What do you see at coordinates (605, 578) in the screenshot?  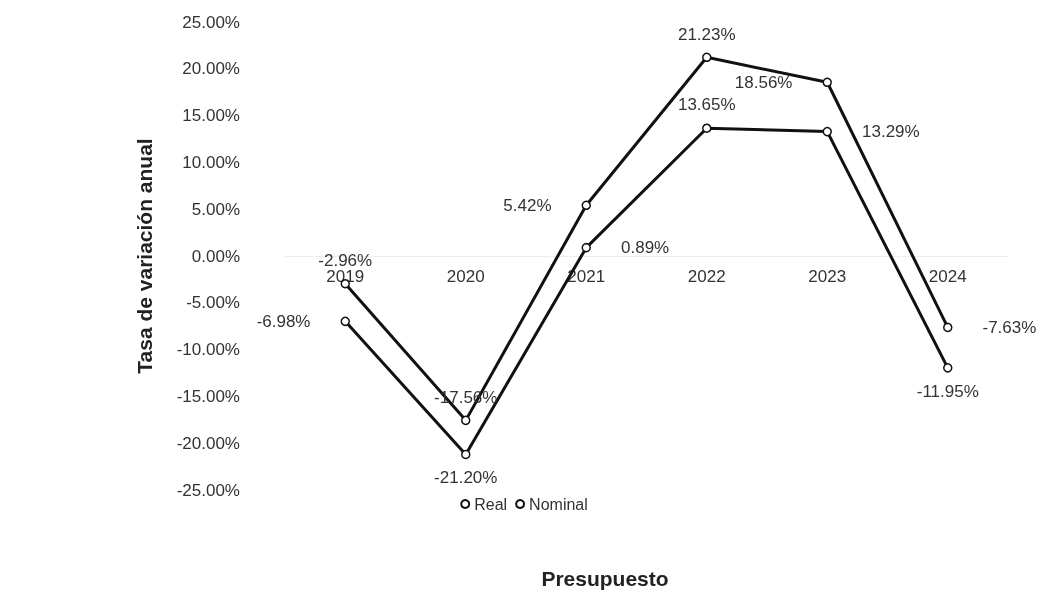 I see `x-axis-title: Presupuesto` at bounding box center [605, 578].